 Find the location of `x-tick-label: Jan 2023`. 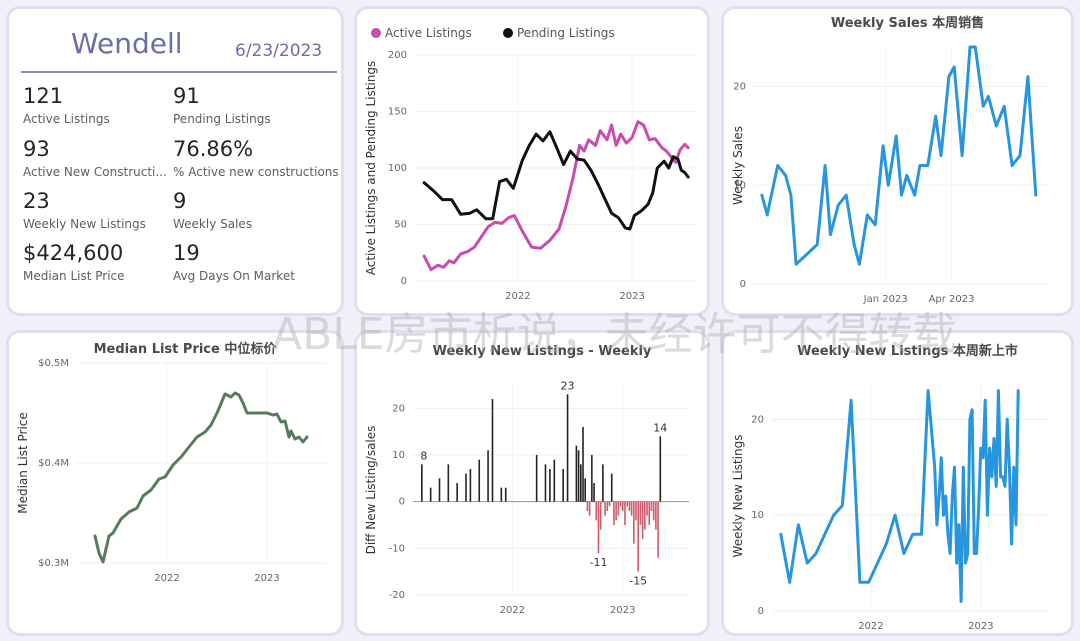

x-tick-label: Jan 2023 is located at coordinates (885, 299).